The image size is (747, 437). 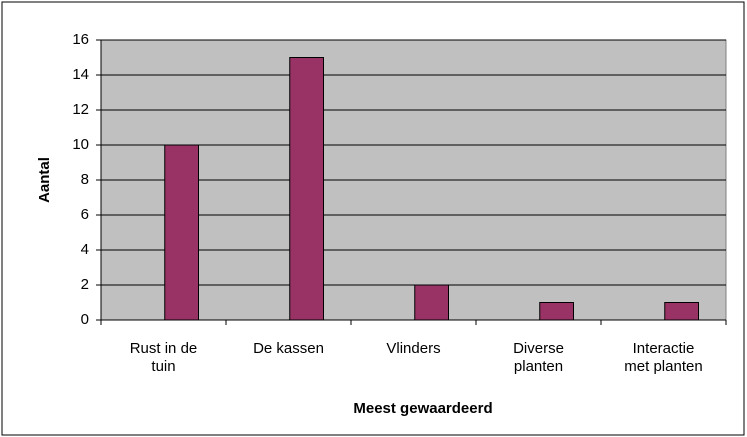 I want to click on y-tick-label: 6, so click(x=85, y=214).